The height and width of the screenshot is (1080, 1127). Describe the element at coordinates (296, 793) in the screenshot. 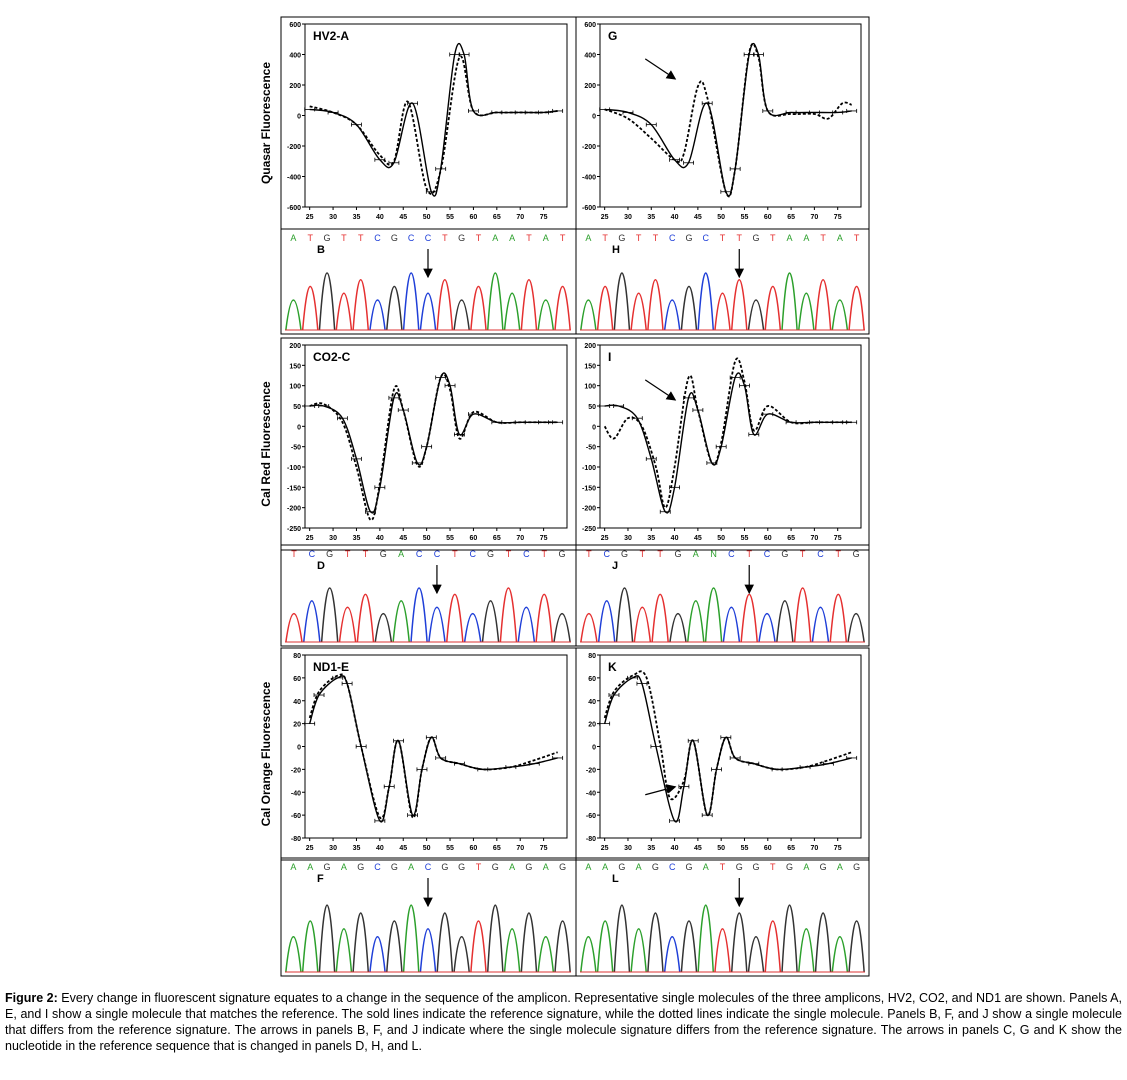

I see `y-tick-label: -40` at that location.